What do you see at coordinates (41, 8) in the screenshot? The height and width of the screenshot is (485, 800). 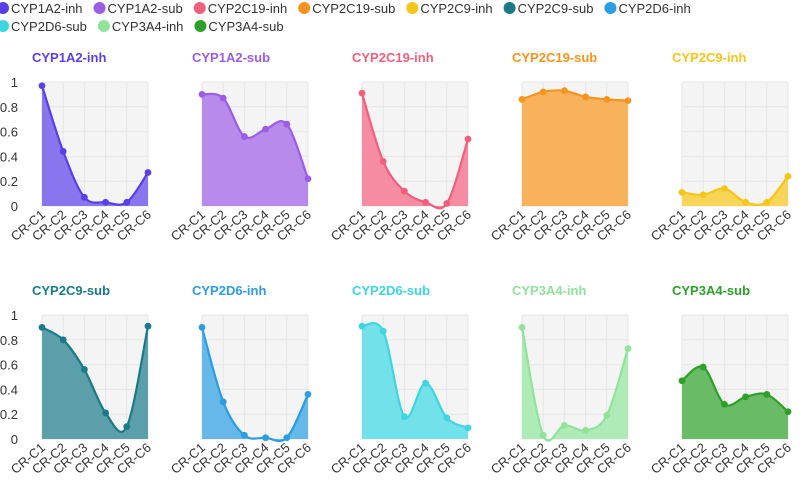 I see `legend-item-cyp1a2-inh: CYP1A2-inh` at bounding box center [41, 8].